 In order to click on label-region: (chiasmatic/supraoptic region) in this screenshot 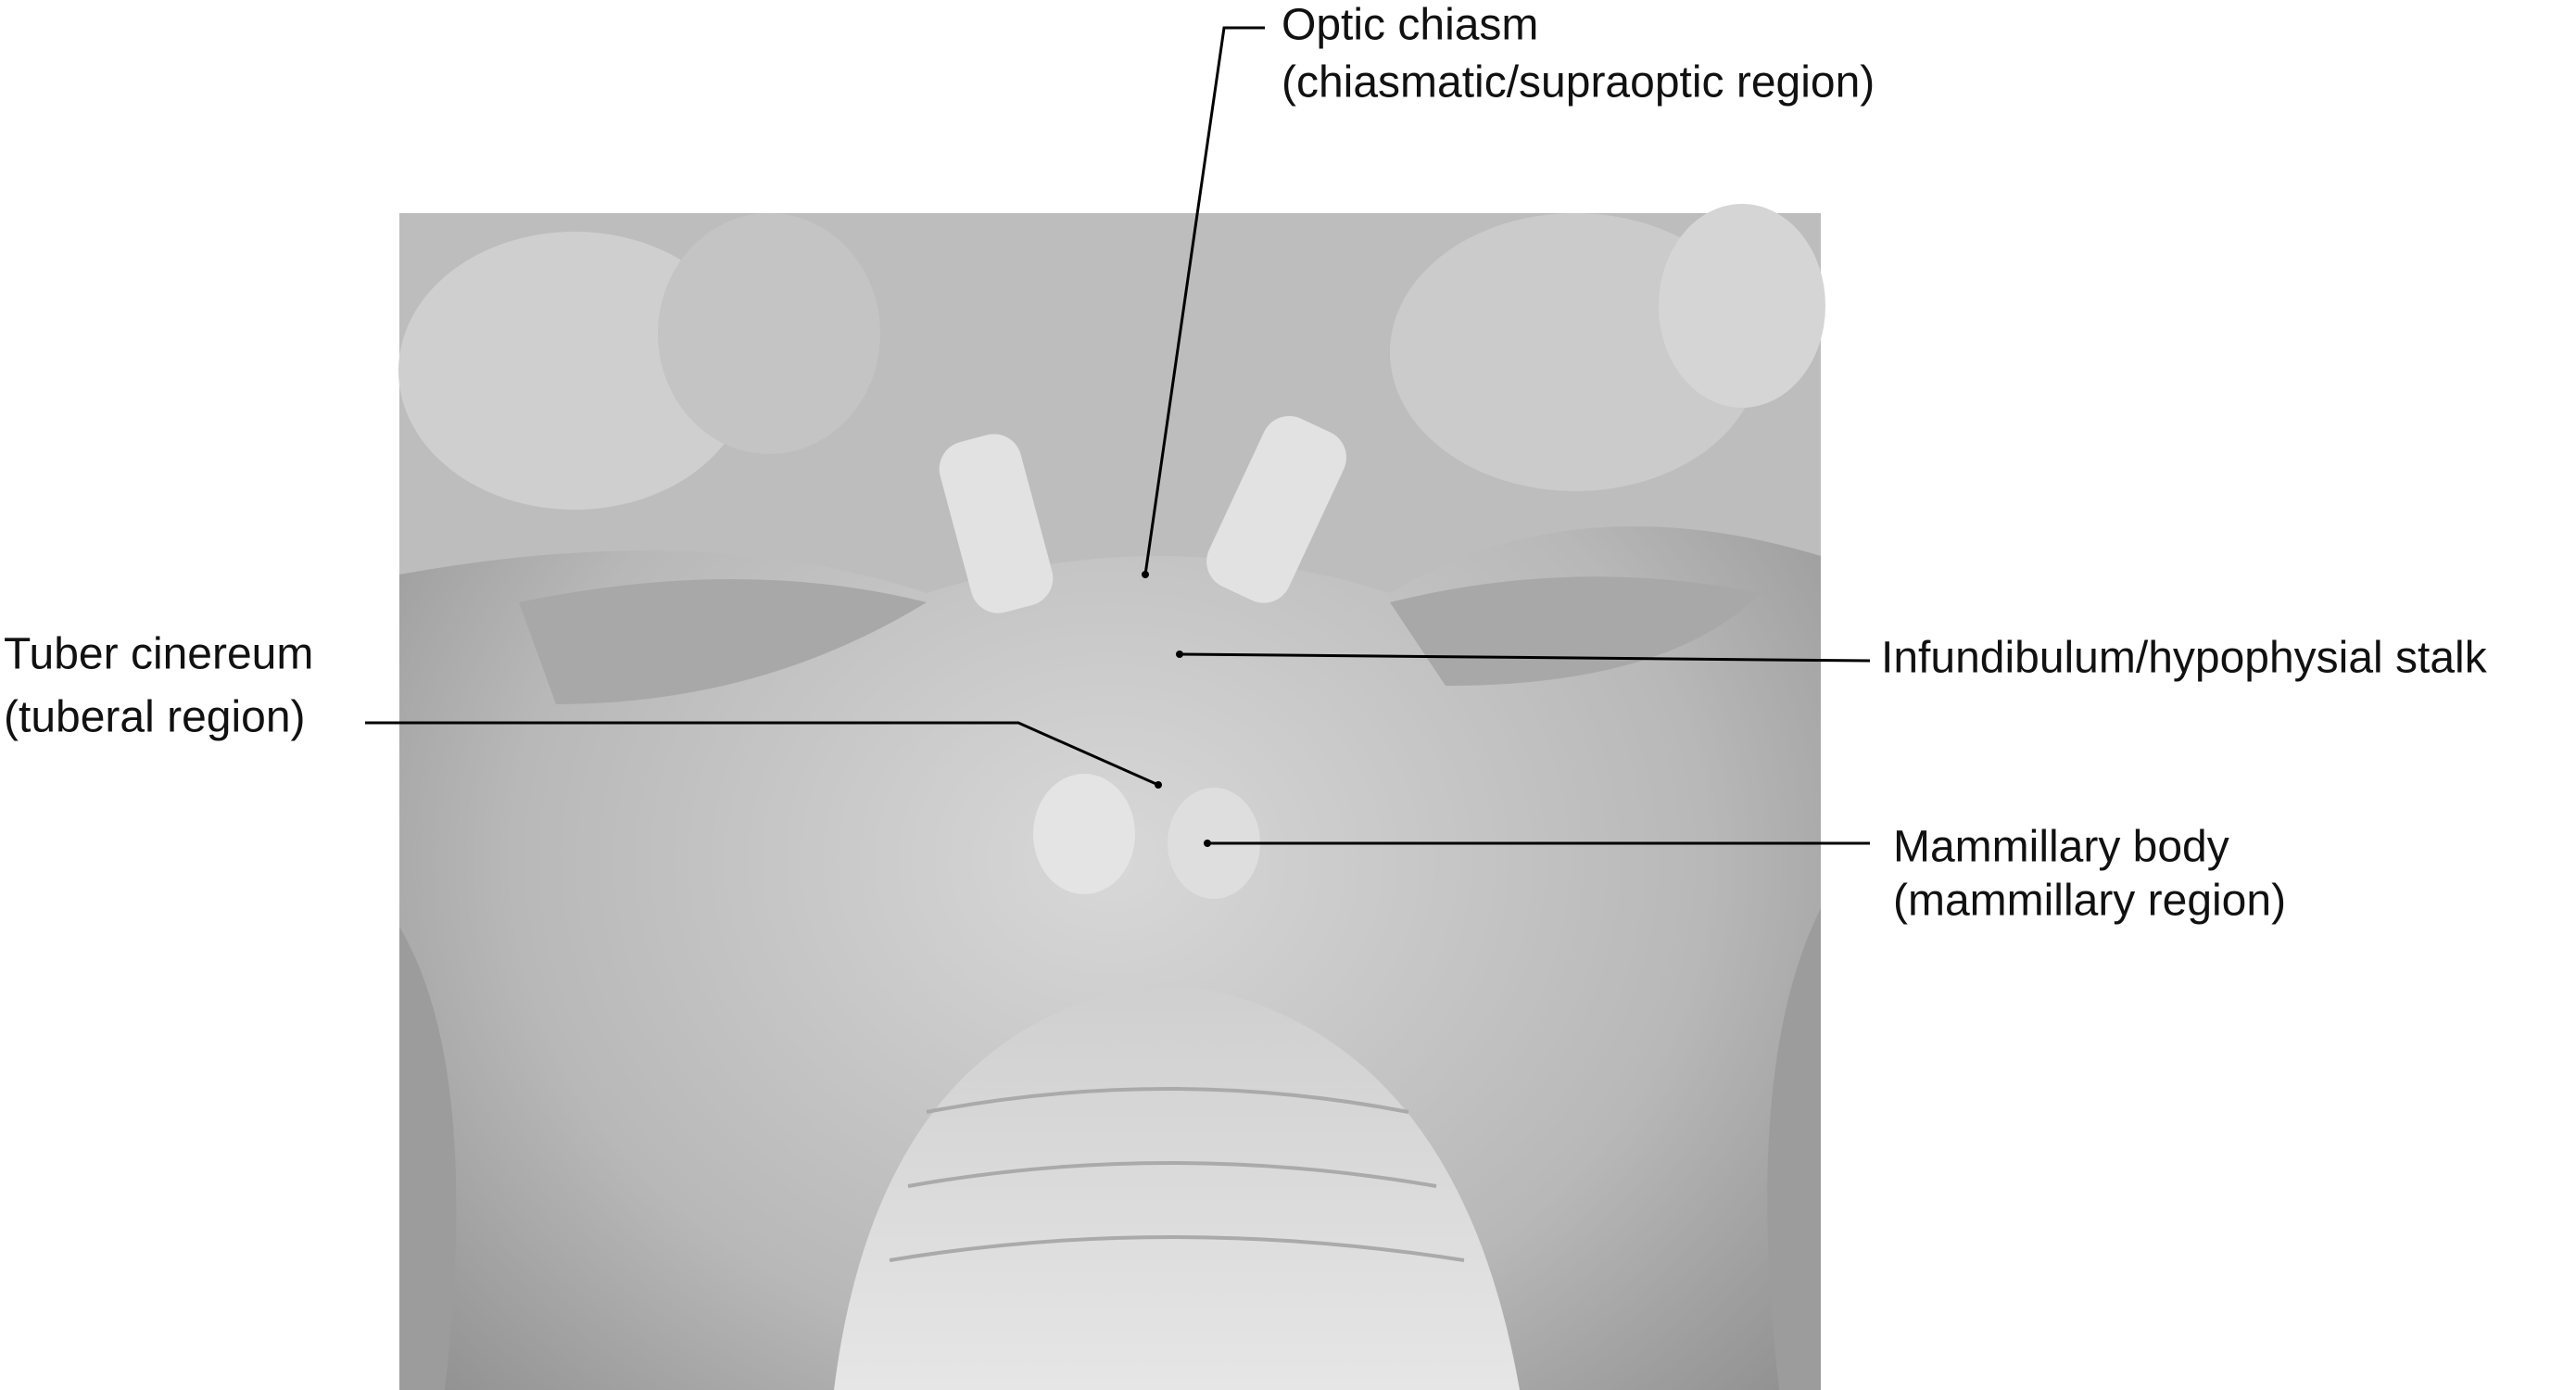, I will do `click(1578, 82)`.